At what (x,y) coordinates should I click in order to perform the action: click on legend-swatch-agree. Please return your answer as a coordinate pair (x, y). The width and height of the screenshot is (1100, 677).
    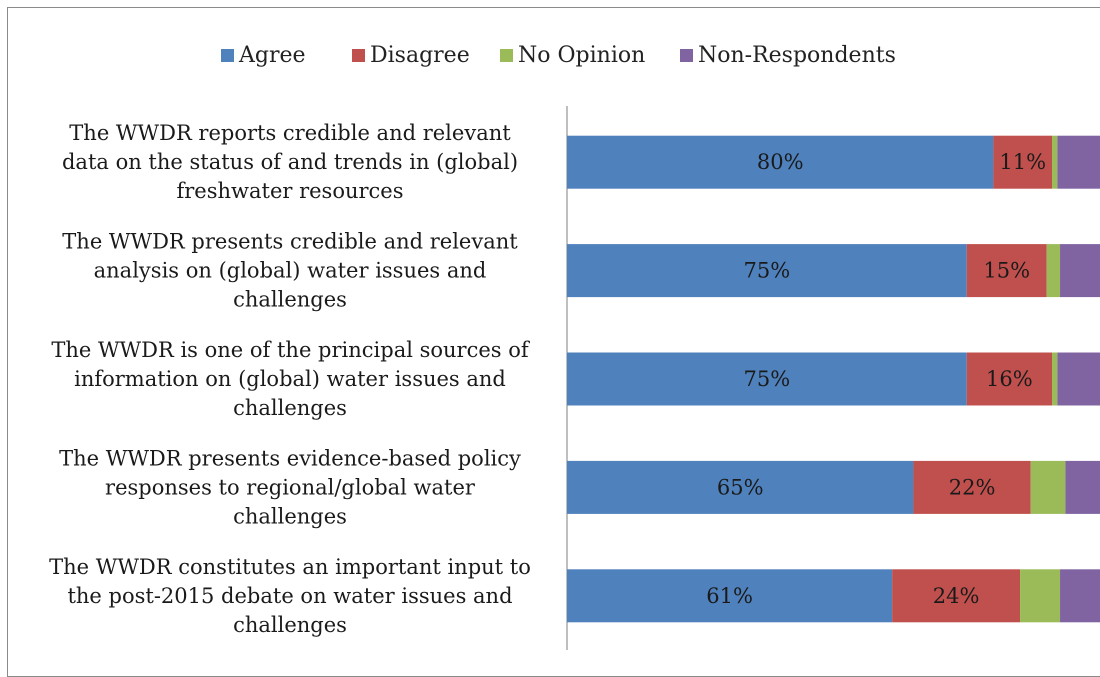
    Looking at the image, I should click on (227, 55).